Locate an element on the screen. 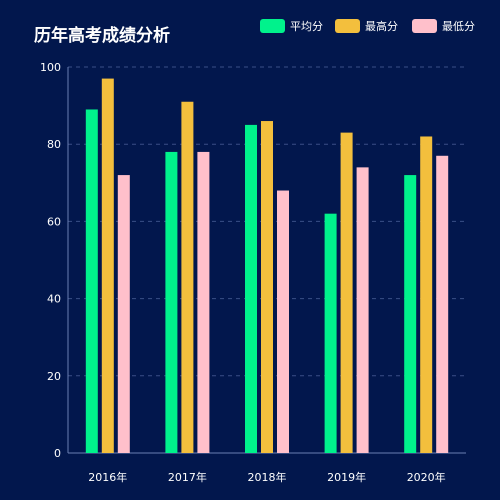 This screenshot has height=500, width=500. x-tick-label: 2017年 is located at coordinates (187, 477).